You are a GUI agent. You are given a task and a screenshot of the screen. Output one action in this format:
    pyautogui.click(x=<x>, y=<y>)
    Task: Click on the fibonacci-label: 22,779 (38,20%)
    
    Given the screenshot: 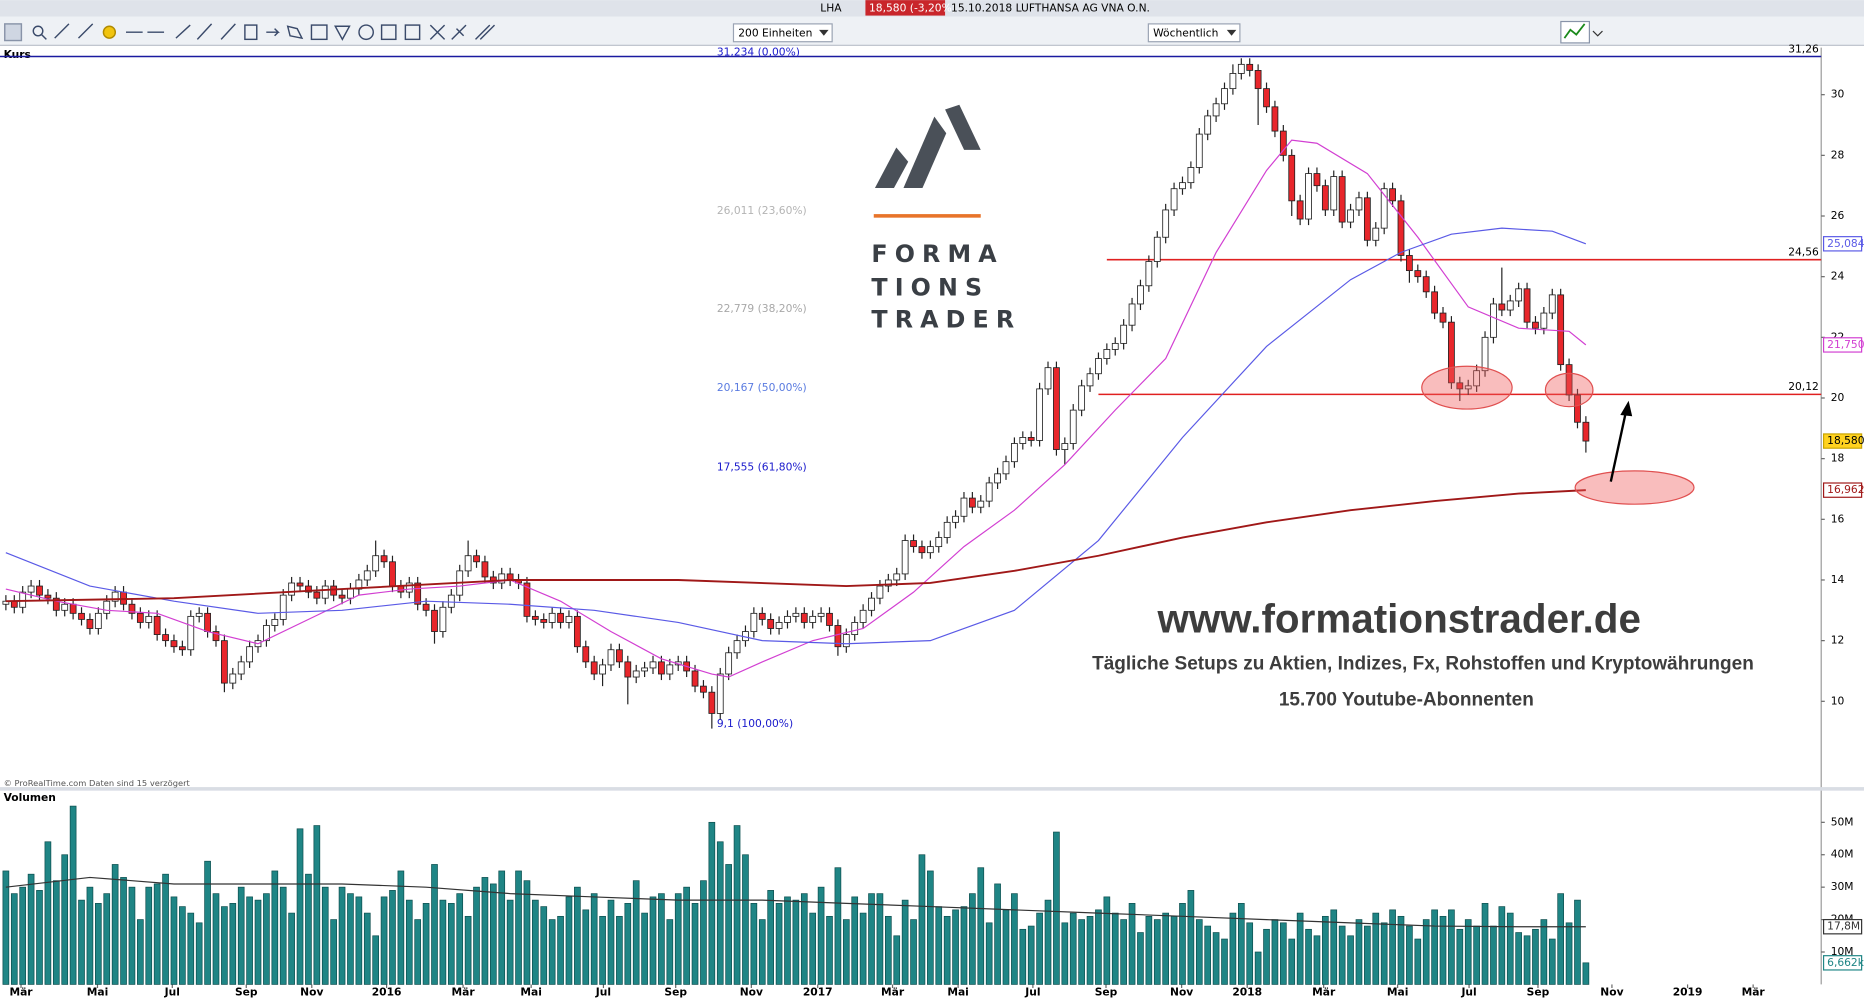 What is the action you would take?
    pyautogui.click(x=762, y=308)
    